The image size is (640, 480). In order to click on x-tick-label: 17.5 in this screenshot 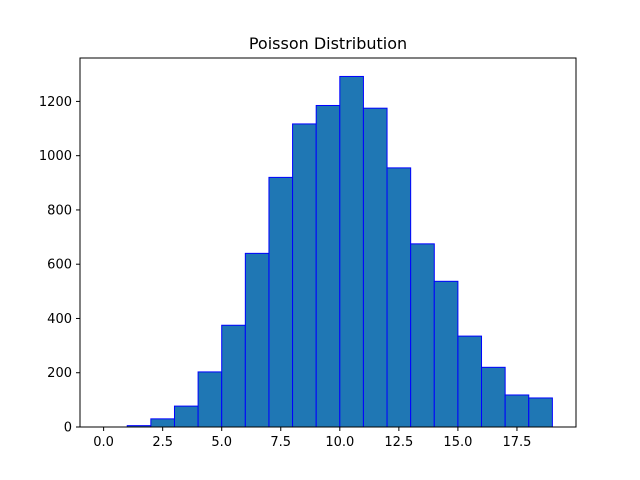, I will do `click(516, 442)`.